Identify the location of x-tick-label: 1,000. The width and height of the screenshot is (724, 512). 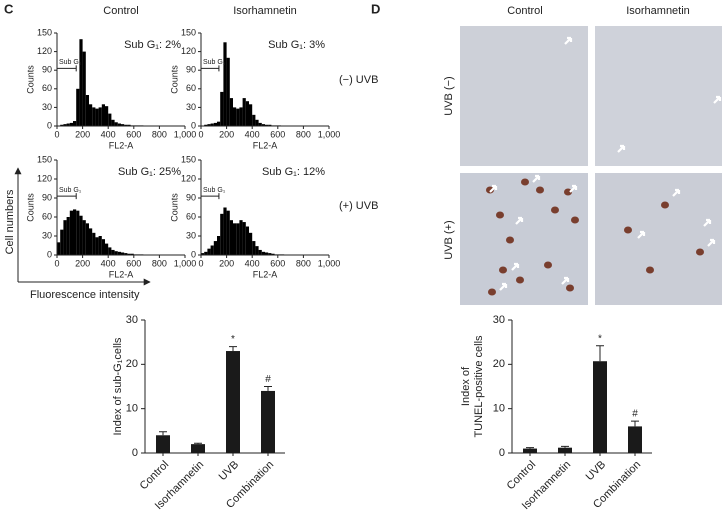
(185, 263).